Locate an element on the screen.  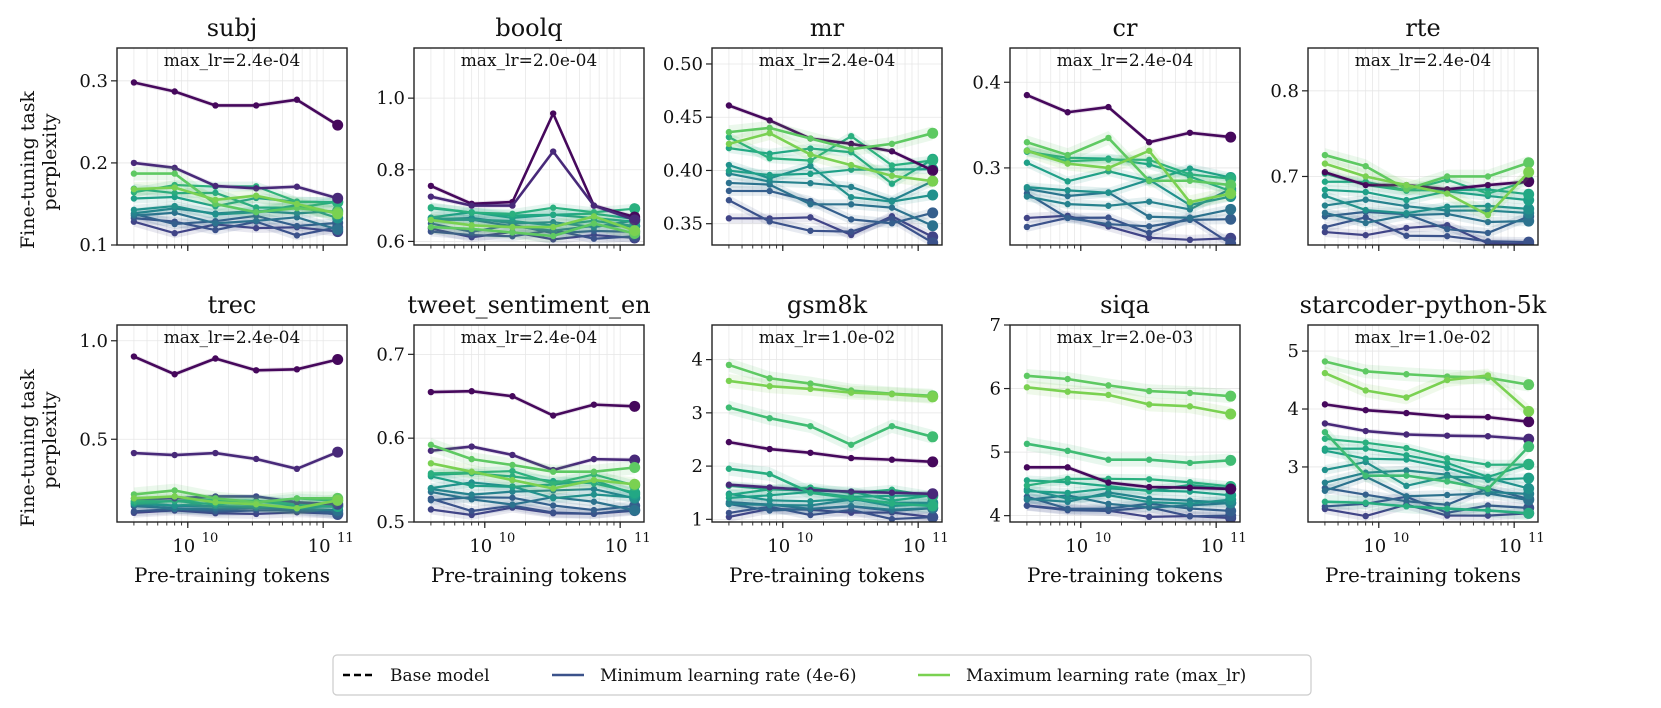
series-green-2-point is located at coordinates (1488, 489).